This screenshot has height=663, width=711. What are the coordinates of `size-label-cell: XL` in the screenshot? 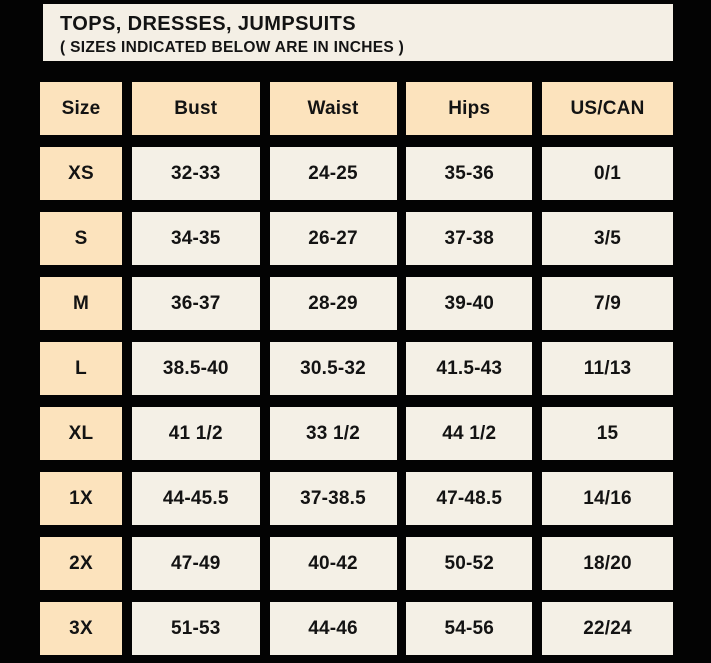 It's located at (81, 433).